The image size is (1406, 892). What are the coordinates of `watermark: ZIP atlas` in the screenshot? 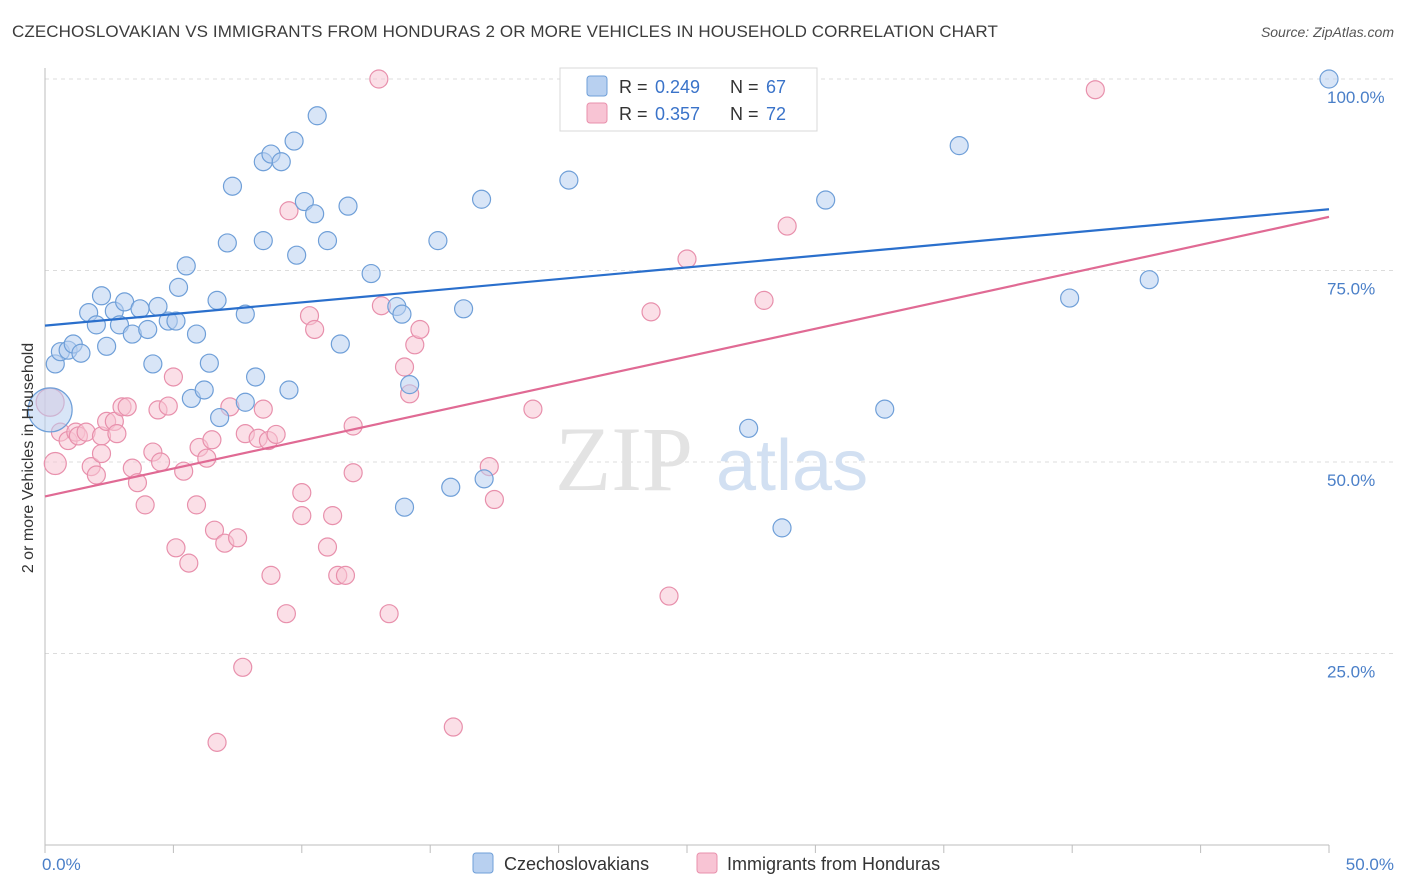 It's located at (711, 459).